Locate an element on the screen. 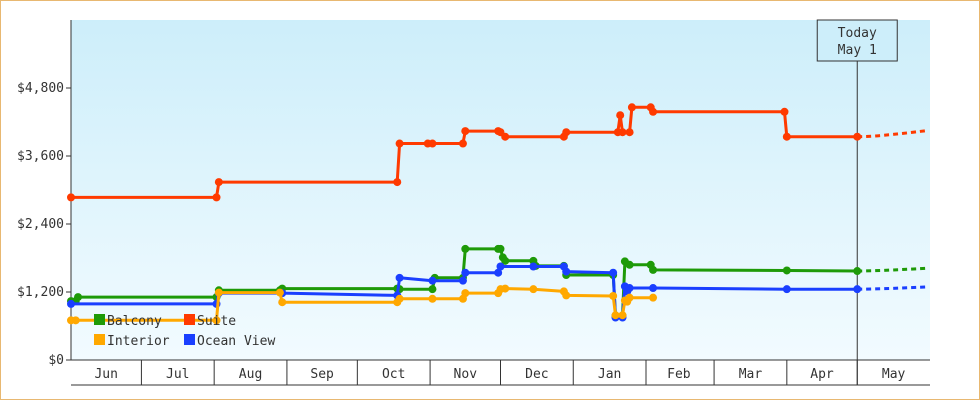 Image resolution: width=980 pixels, height=400 pixels. y-tick-label: $2,400 is located at coordinates (40, 224).